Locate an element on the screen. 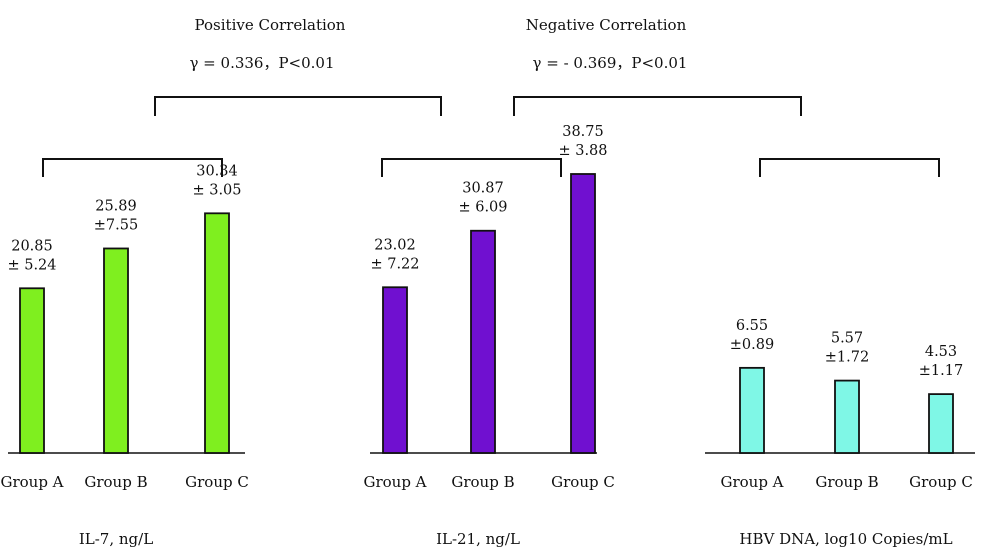 This screenshot has width=1000, height=550. positive-correlation-title: Positive Correlation is located at coordinates (270, 25).